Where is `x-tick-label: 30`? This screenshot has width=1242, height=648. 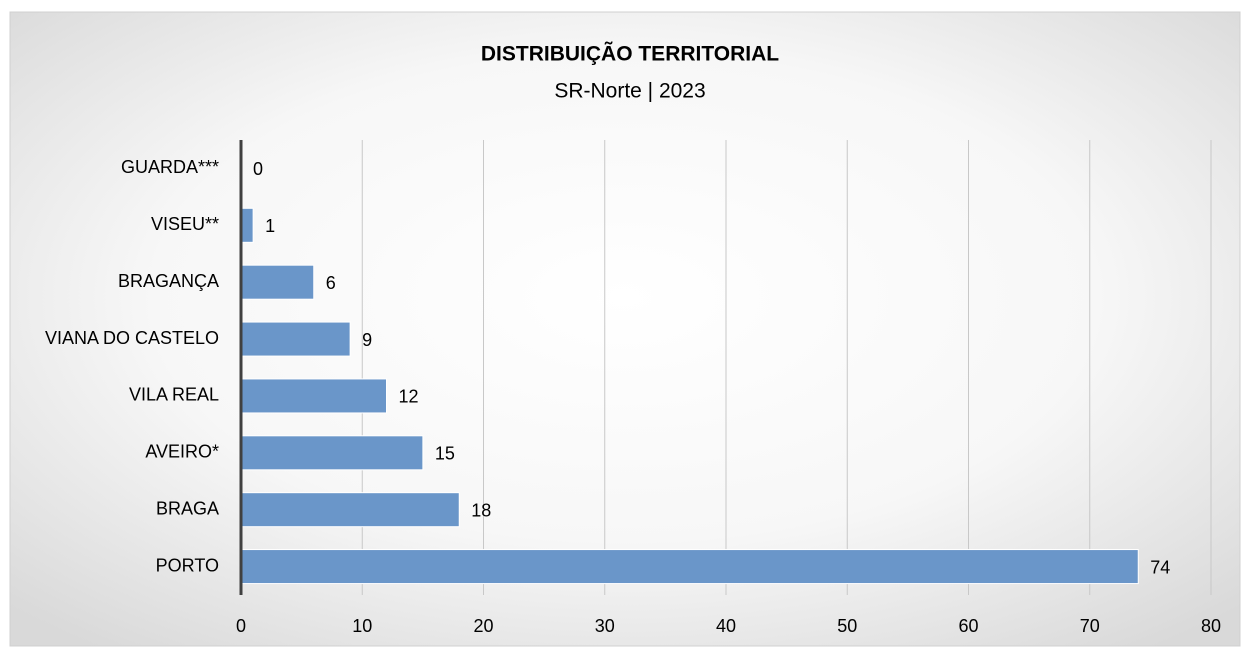
x-tick-label: 30 is located at coordinates (605, 626).